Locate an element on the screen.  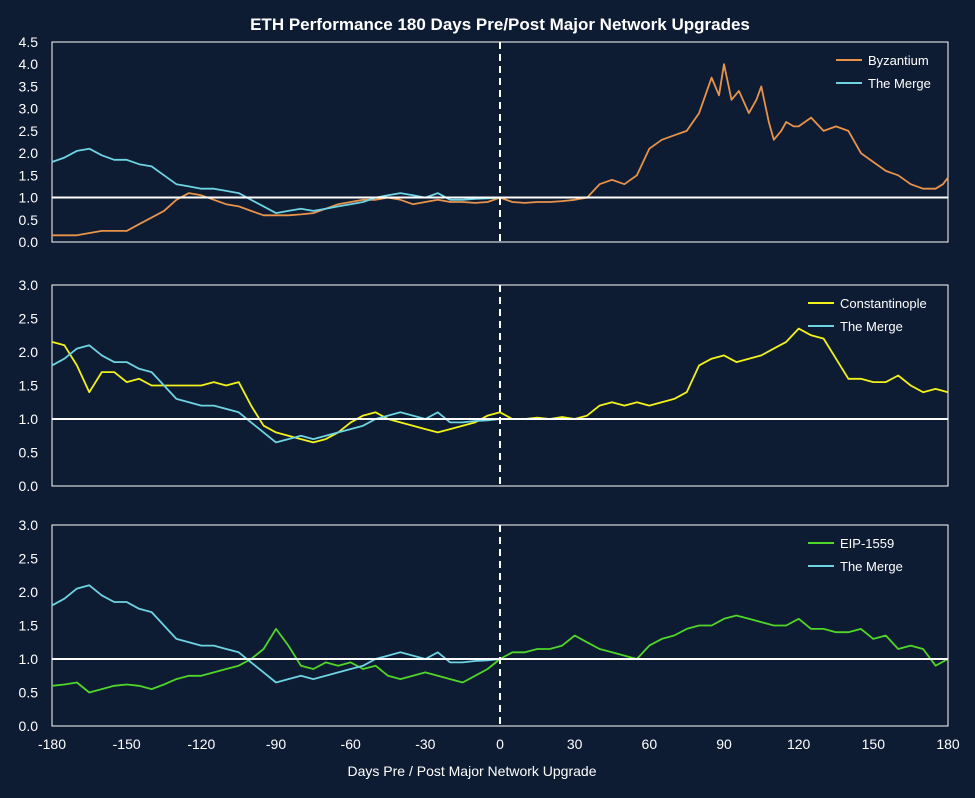
series-line-constantinople is located at coordinates (500, 385).